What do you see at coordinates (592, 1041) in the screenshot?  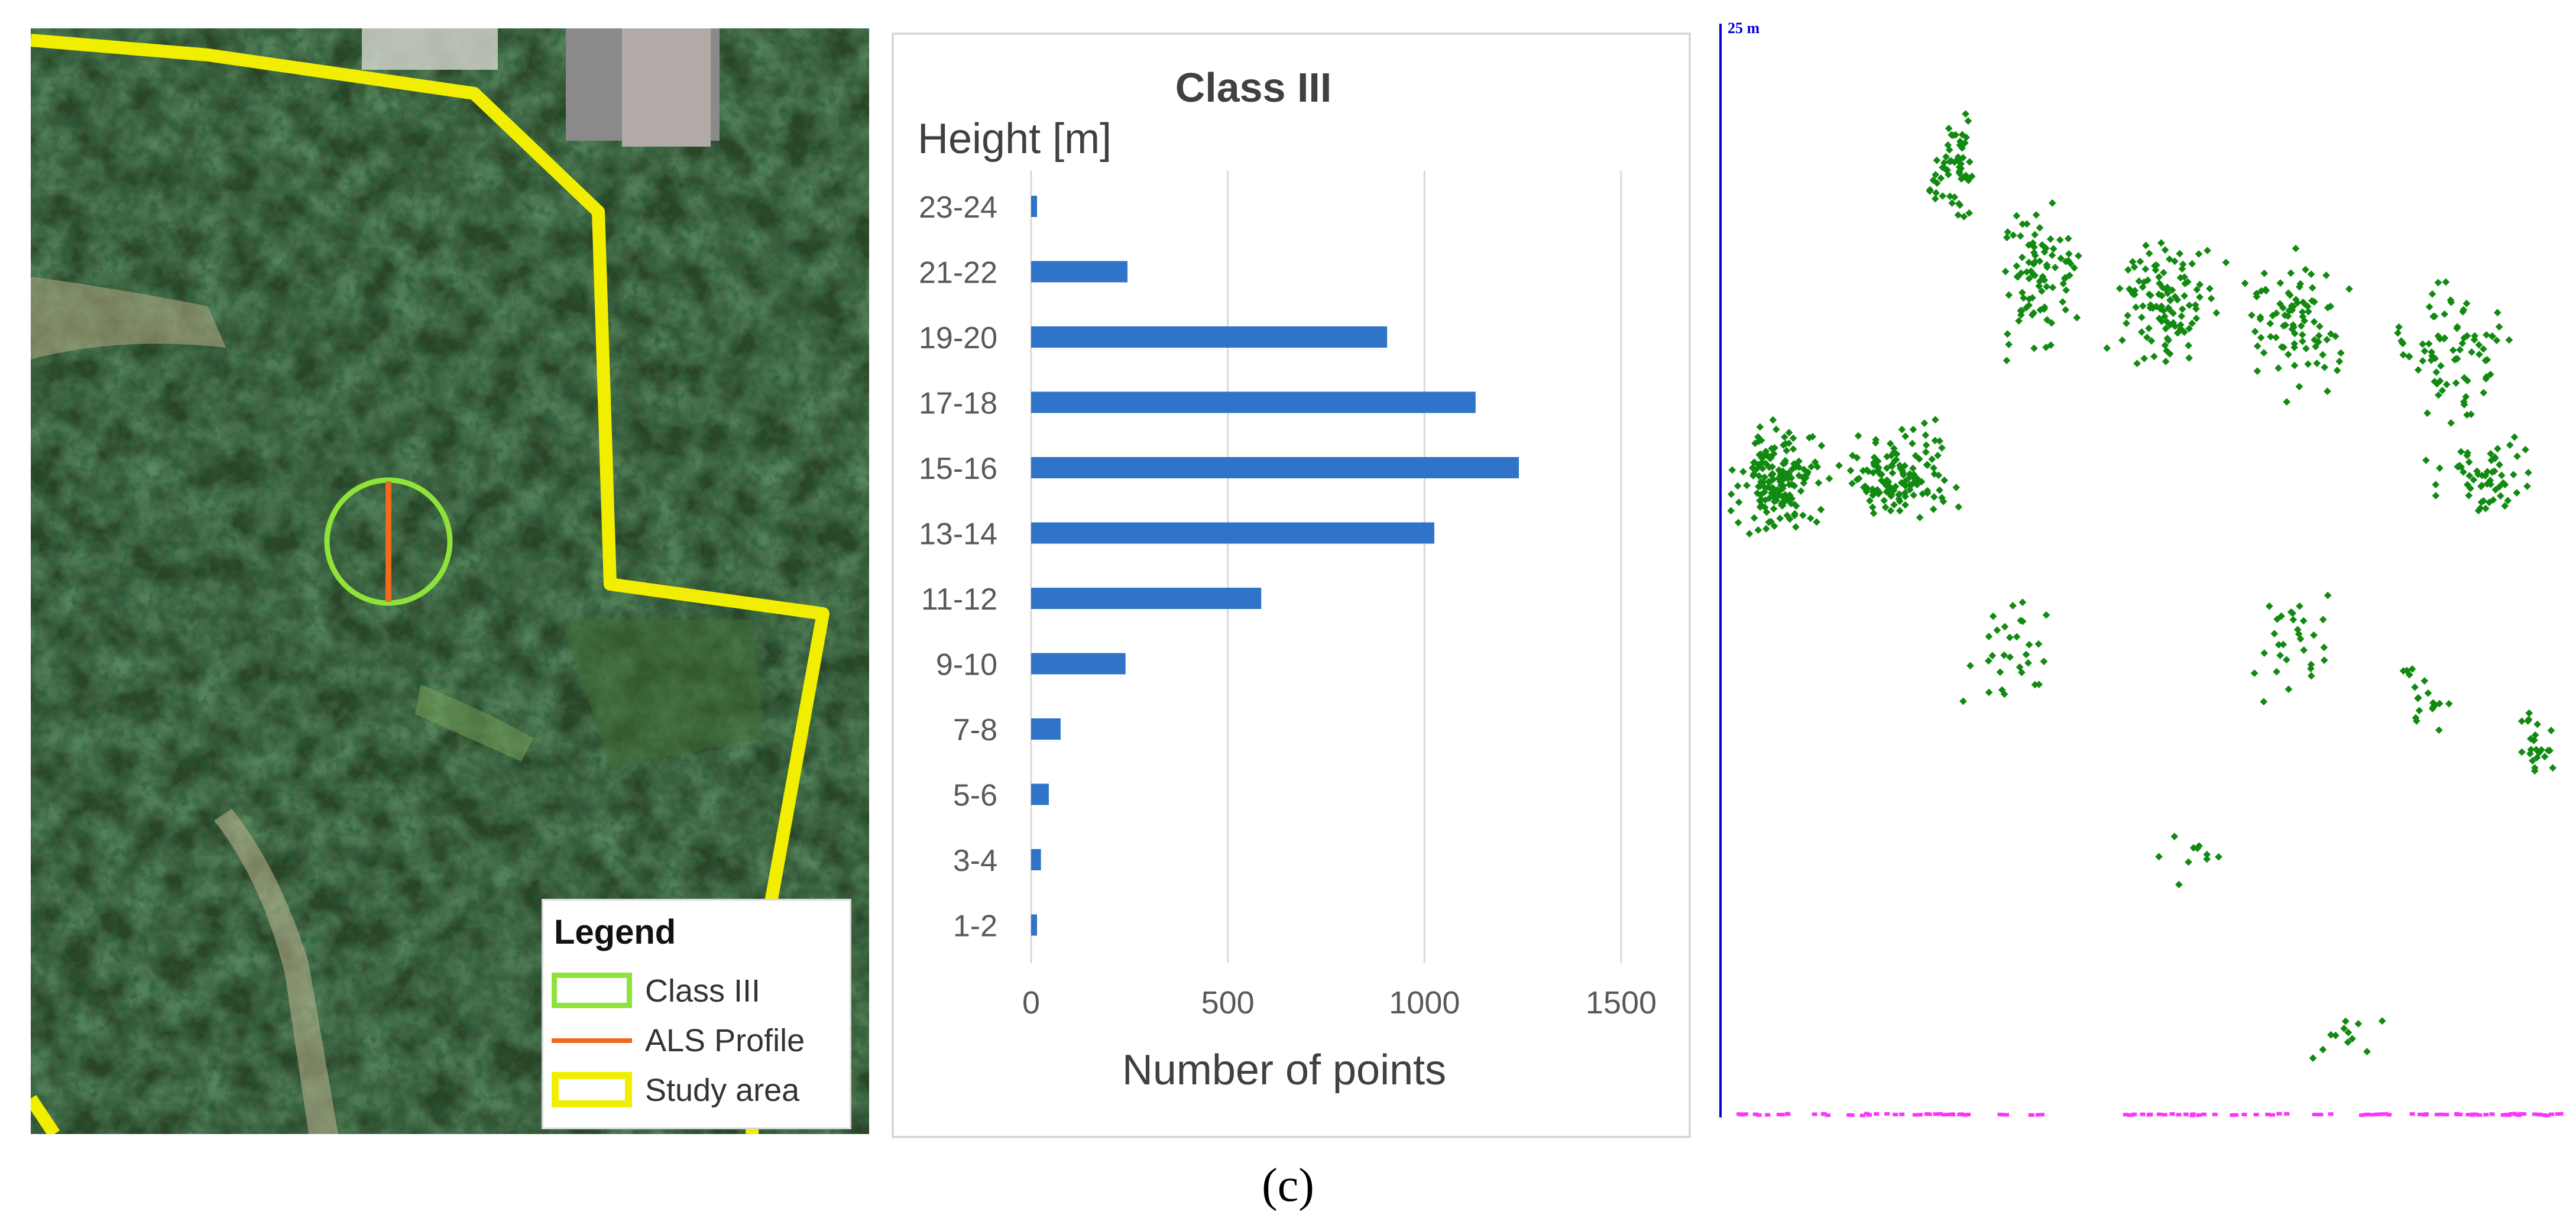 I see `als-profile-swatch` at bounding box center [592, 1041].